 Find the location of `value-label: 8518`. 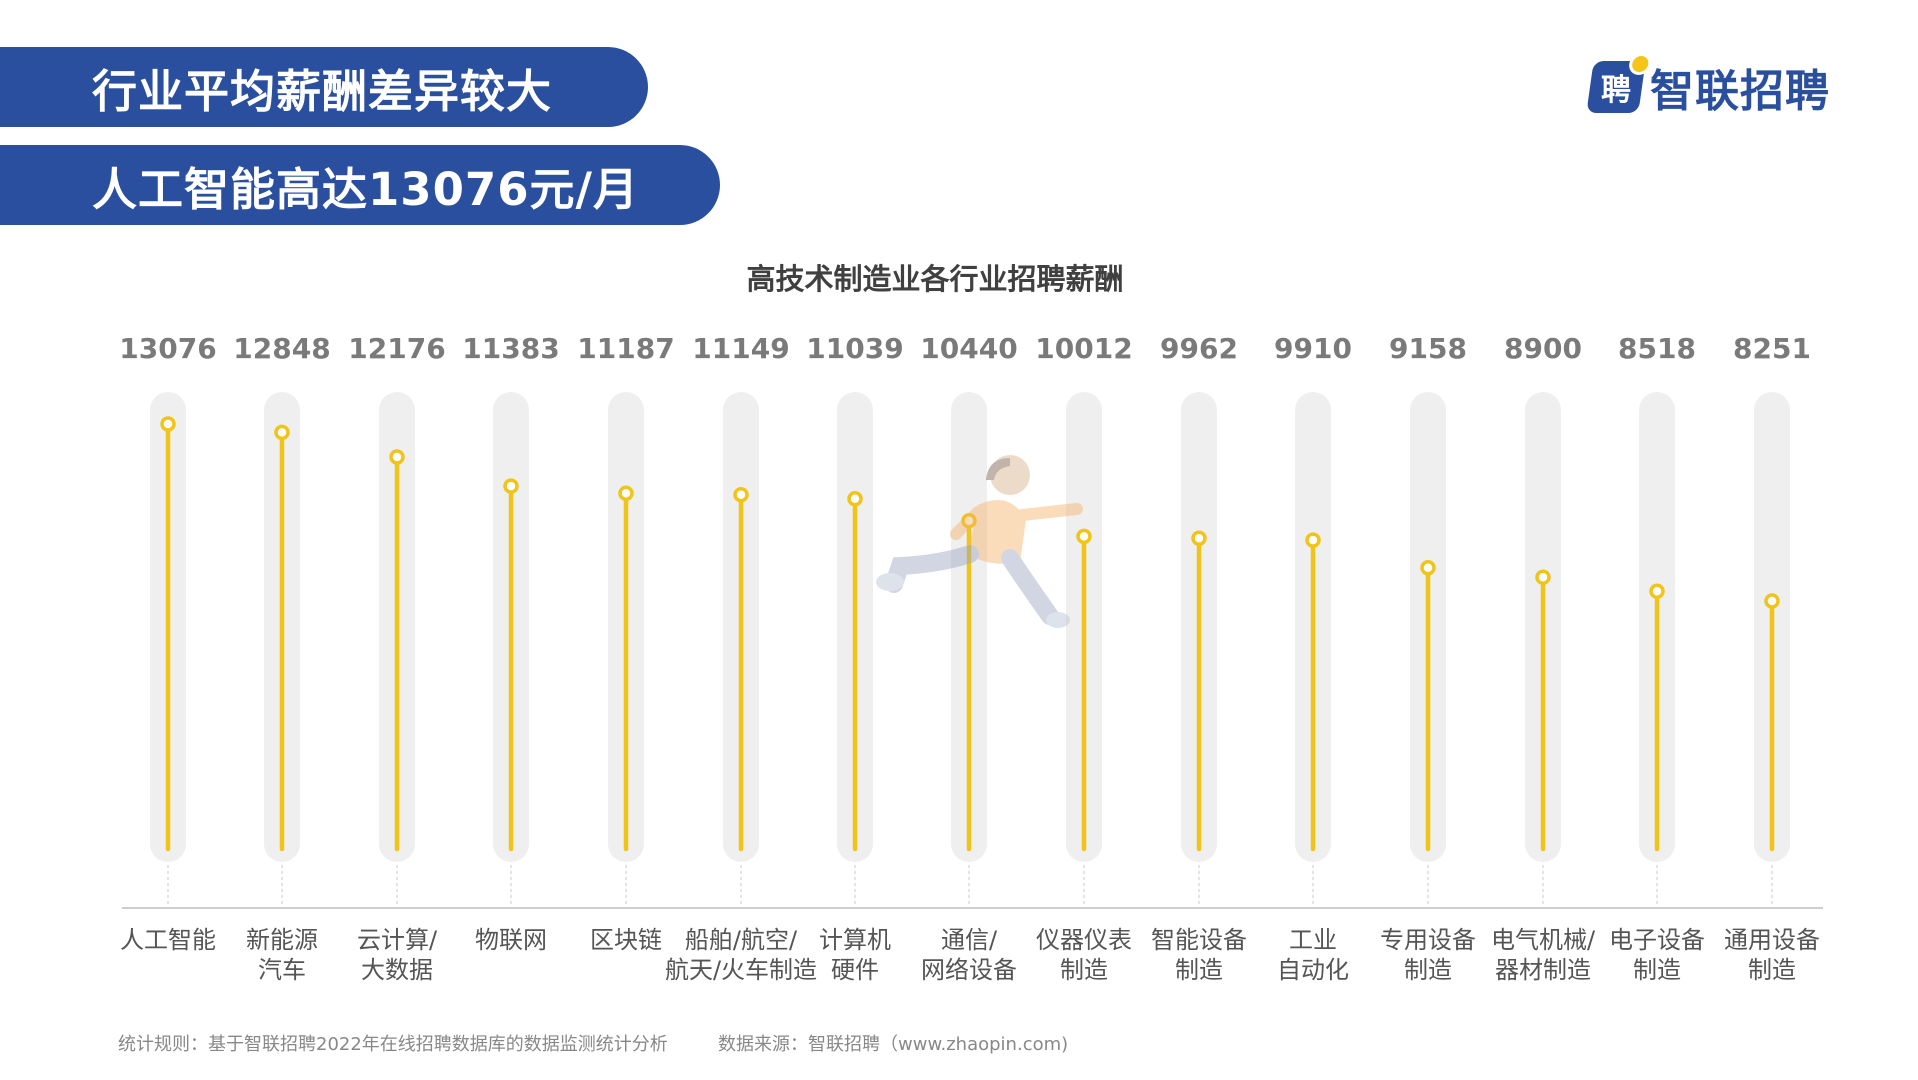

value-label: 8518 is located at coordinates (1657, 348).